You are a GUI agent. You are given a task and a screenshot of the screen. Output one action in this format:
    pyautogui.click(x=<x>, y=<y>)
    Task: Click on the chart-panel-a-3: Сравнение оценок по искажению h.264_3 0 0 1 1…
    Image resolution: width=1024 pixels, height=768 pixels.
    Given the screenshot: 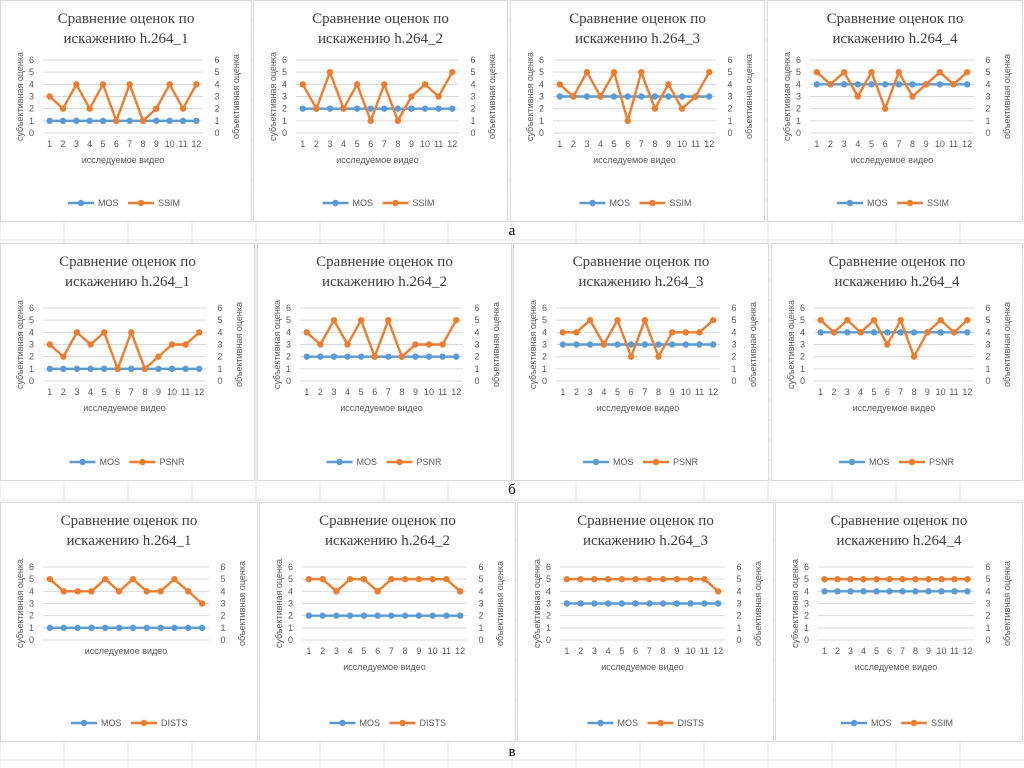 What is the action you would take?
    pyautogui.click(x=637, y=111)
    